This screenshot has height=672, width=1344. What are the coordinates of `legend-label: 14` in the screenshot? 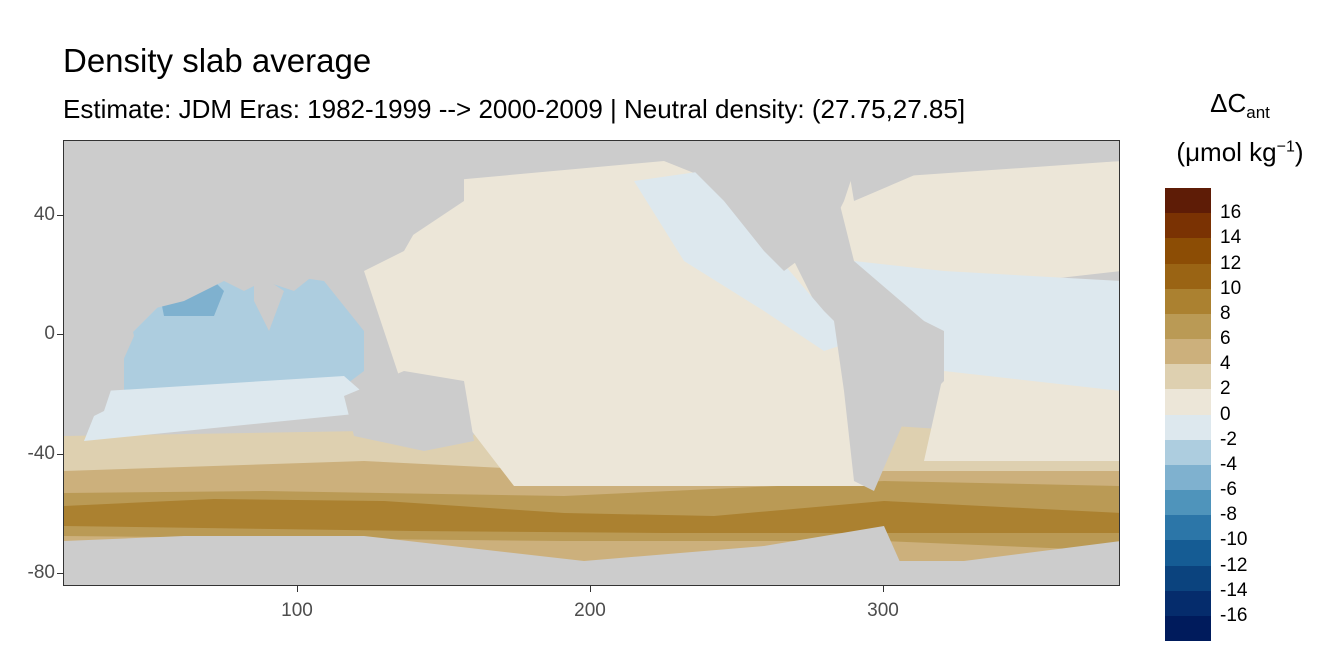 It's located at (1231, 238).